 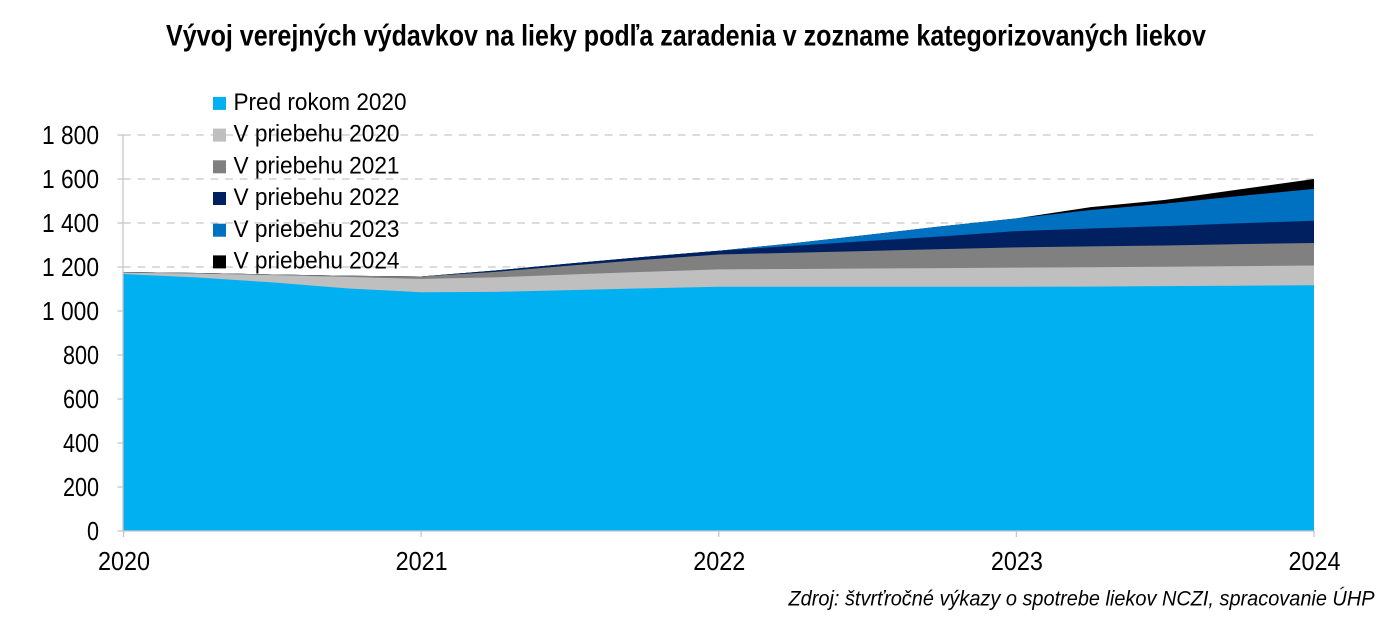 What do you see at coordinates (719, 561) in the screenshot?
I see `svg-text: 2022` at bounding box center [719, 561].